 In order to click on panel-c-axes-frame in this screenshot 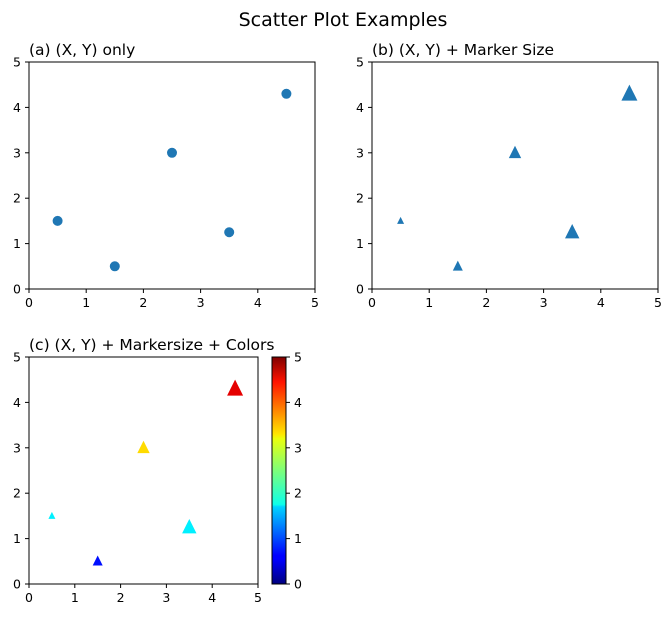, I will do `click(143, 470)`.